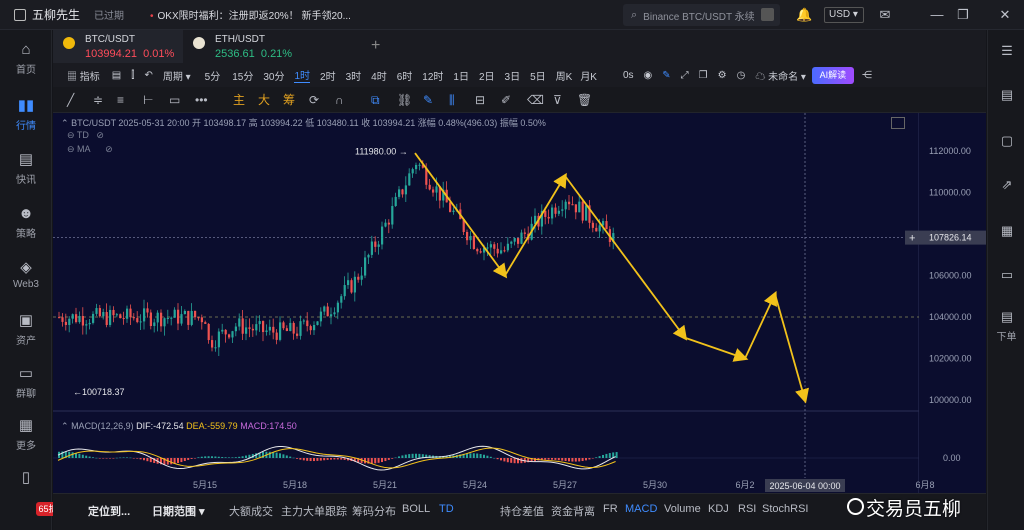 This screenshot has width=1024, height=530. What do you see at coordinates (701, 15) in the screenshot?
I see `search-input: ⌕ Binance BTC/USDT 永续` at bounding box center [701, 15].